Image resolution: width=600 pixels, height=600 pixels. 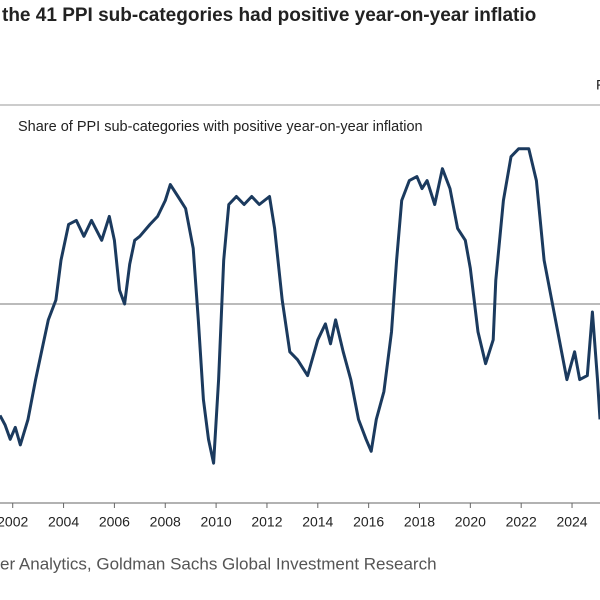 I want to click on x-tick-label: 2008, so click(x=165, y=522).